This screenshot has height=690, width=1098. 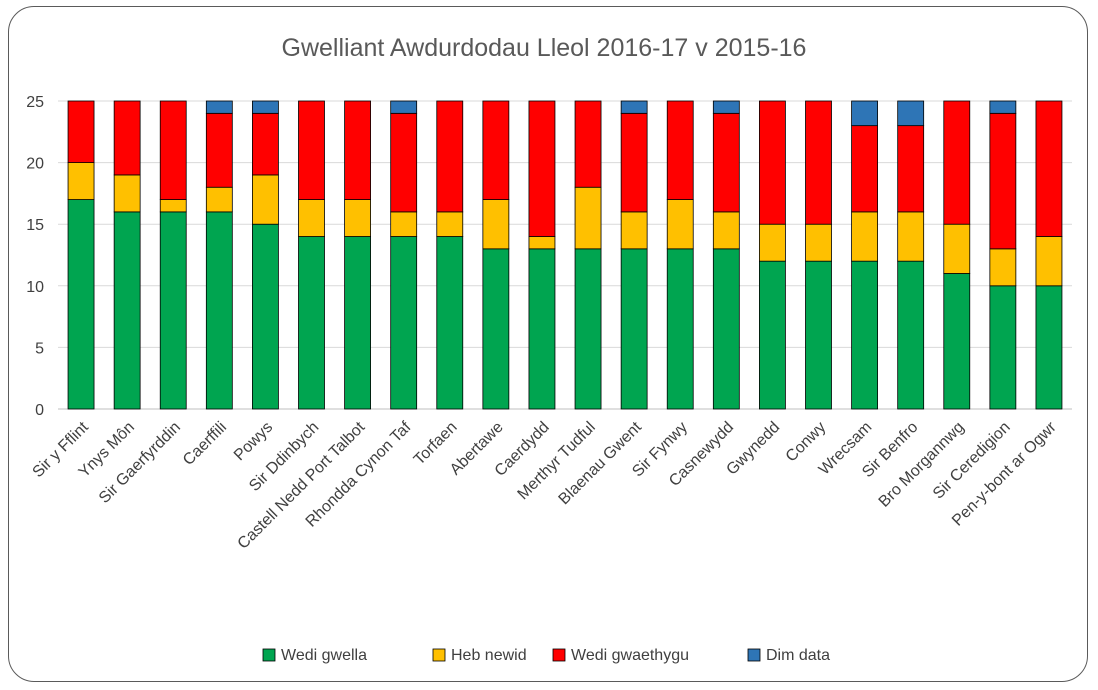 What do you see at coordinates (806, 442) in the screenshot?
I see `x-tick-label: Conwy` at bounding box center [806, 442].